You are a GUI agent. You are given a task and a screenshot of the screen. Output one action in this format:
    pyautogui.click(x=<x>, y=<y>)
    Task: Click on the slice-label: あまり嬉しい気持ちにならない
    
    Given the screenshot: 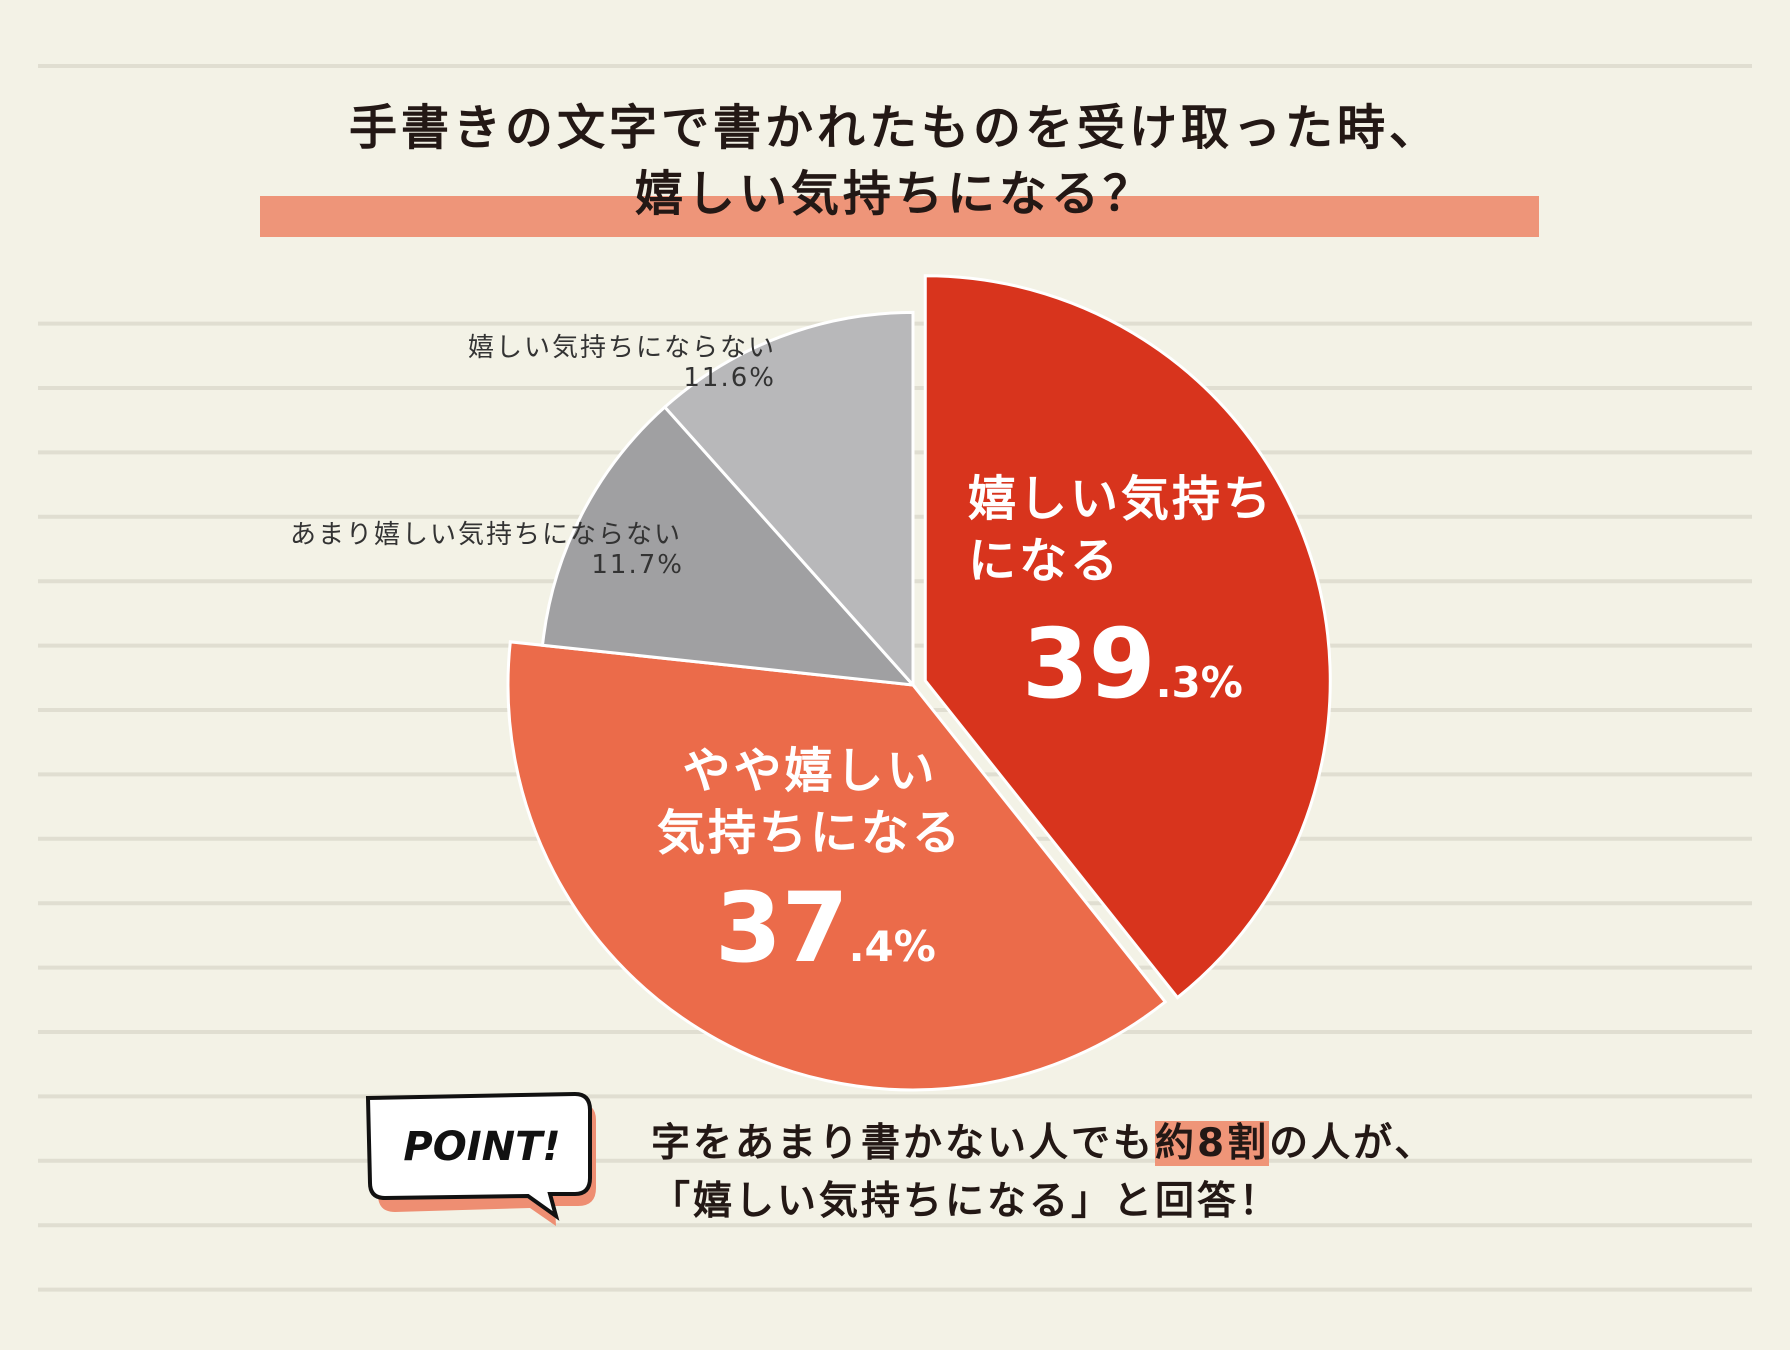 What is the action you would take?
    pyautogui.click(x=485, y=535)
    